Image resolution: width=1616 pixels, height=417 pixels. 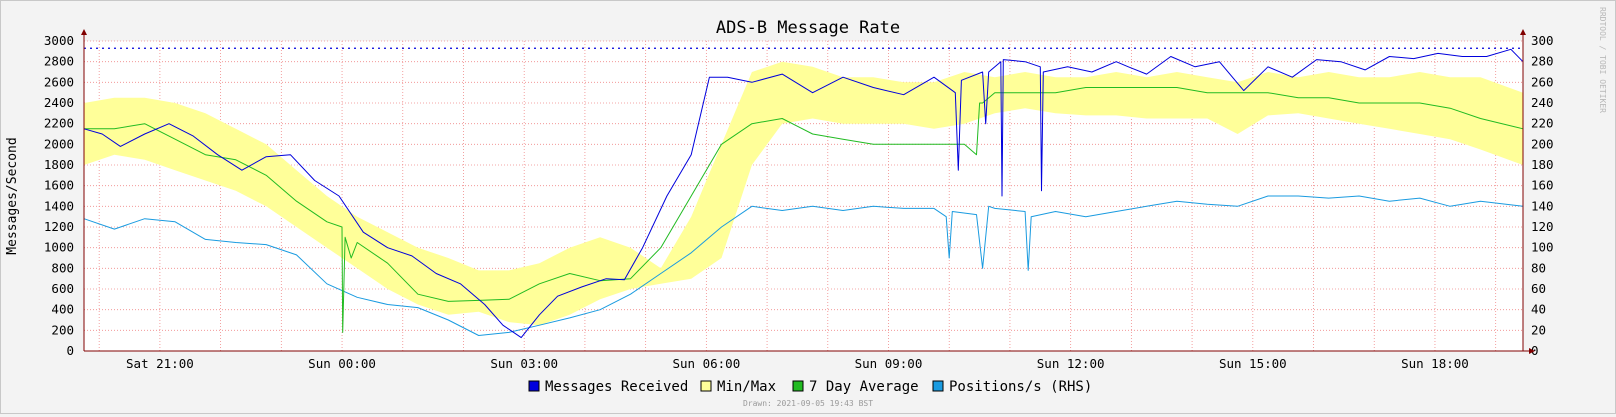 What do you see at coordinates (59, 61) in the screenshot?
I see `y-tick-label: 2800` at bounding box center [59, 61].